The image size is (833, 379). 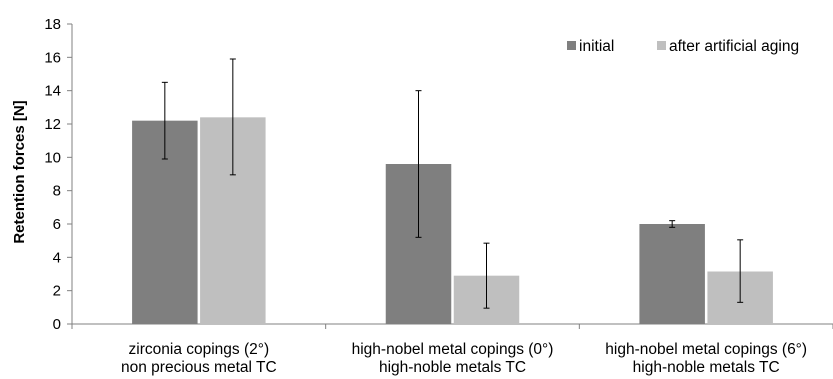 What do you see at coordinates (52, 124) in the screenshot?
I see `y-tick-label: 12` at bounding box center [52, 124].